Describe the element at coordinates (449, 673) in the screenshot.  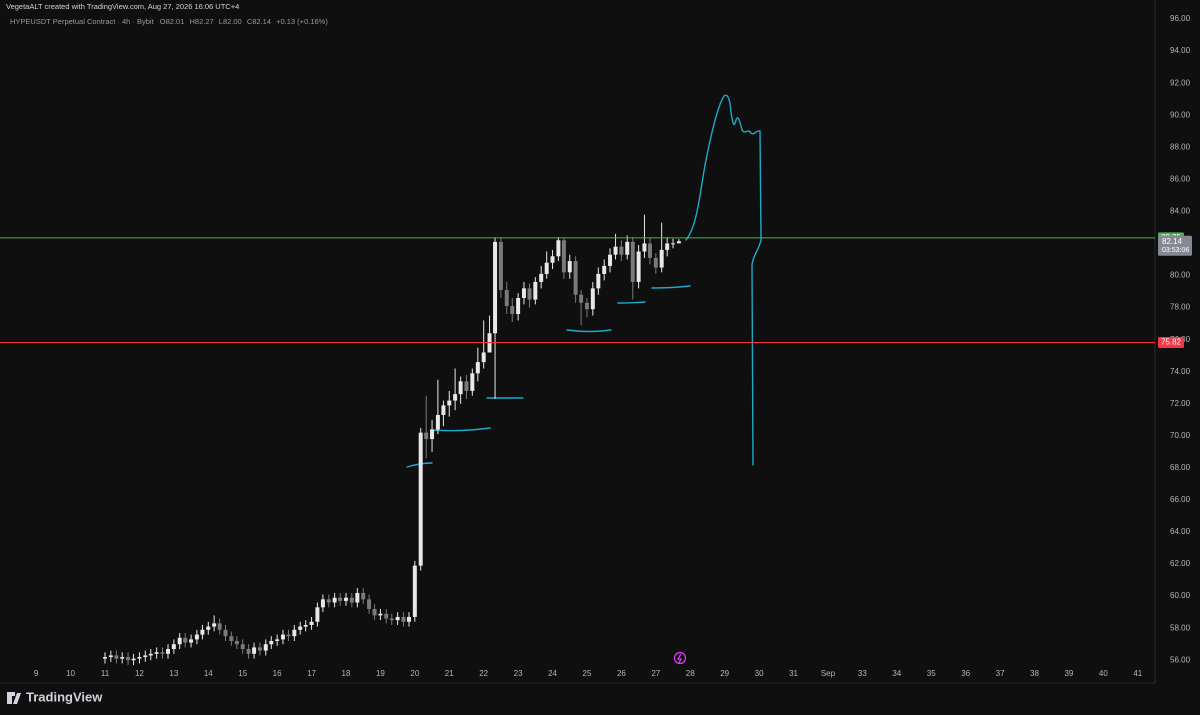
I see `x-tick-label: 21` at that location.